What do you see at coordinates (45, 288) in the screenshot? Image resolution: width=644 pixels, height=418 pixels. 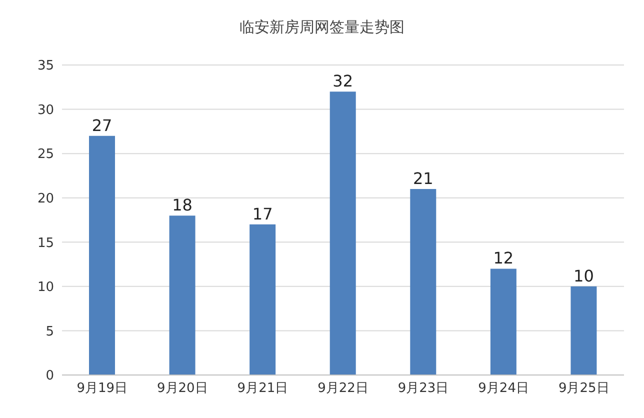 I see `y-tick-label: 10` at bounding box center [45, 288].